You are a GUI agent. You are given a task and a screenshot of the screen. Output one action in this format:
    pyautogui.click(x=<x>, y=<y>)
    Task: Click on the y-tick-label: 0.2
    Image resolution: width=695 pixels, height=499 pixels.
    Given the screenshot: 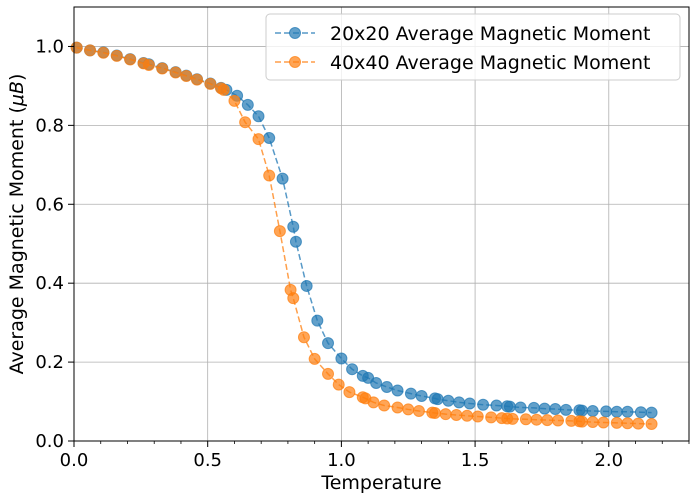 What is the action you would take?
    pyautogui.click(x=49, y=362)
    